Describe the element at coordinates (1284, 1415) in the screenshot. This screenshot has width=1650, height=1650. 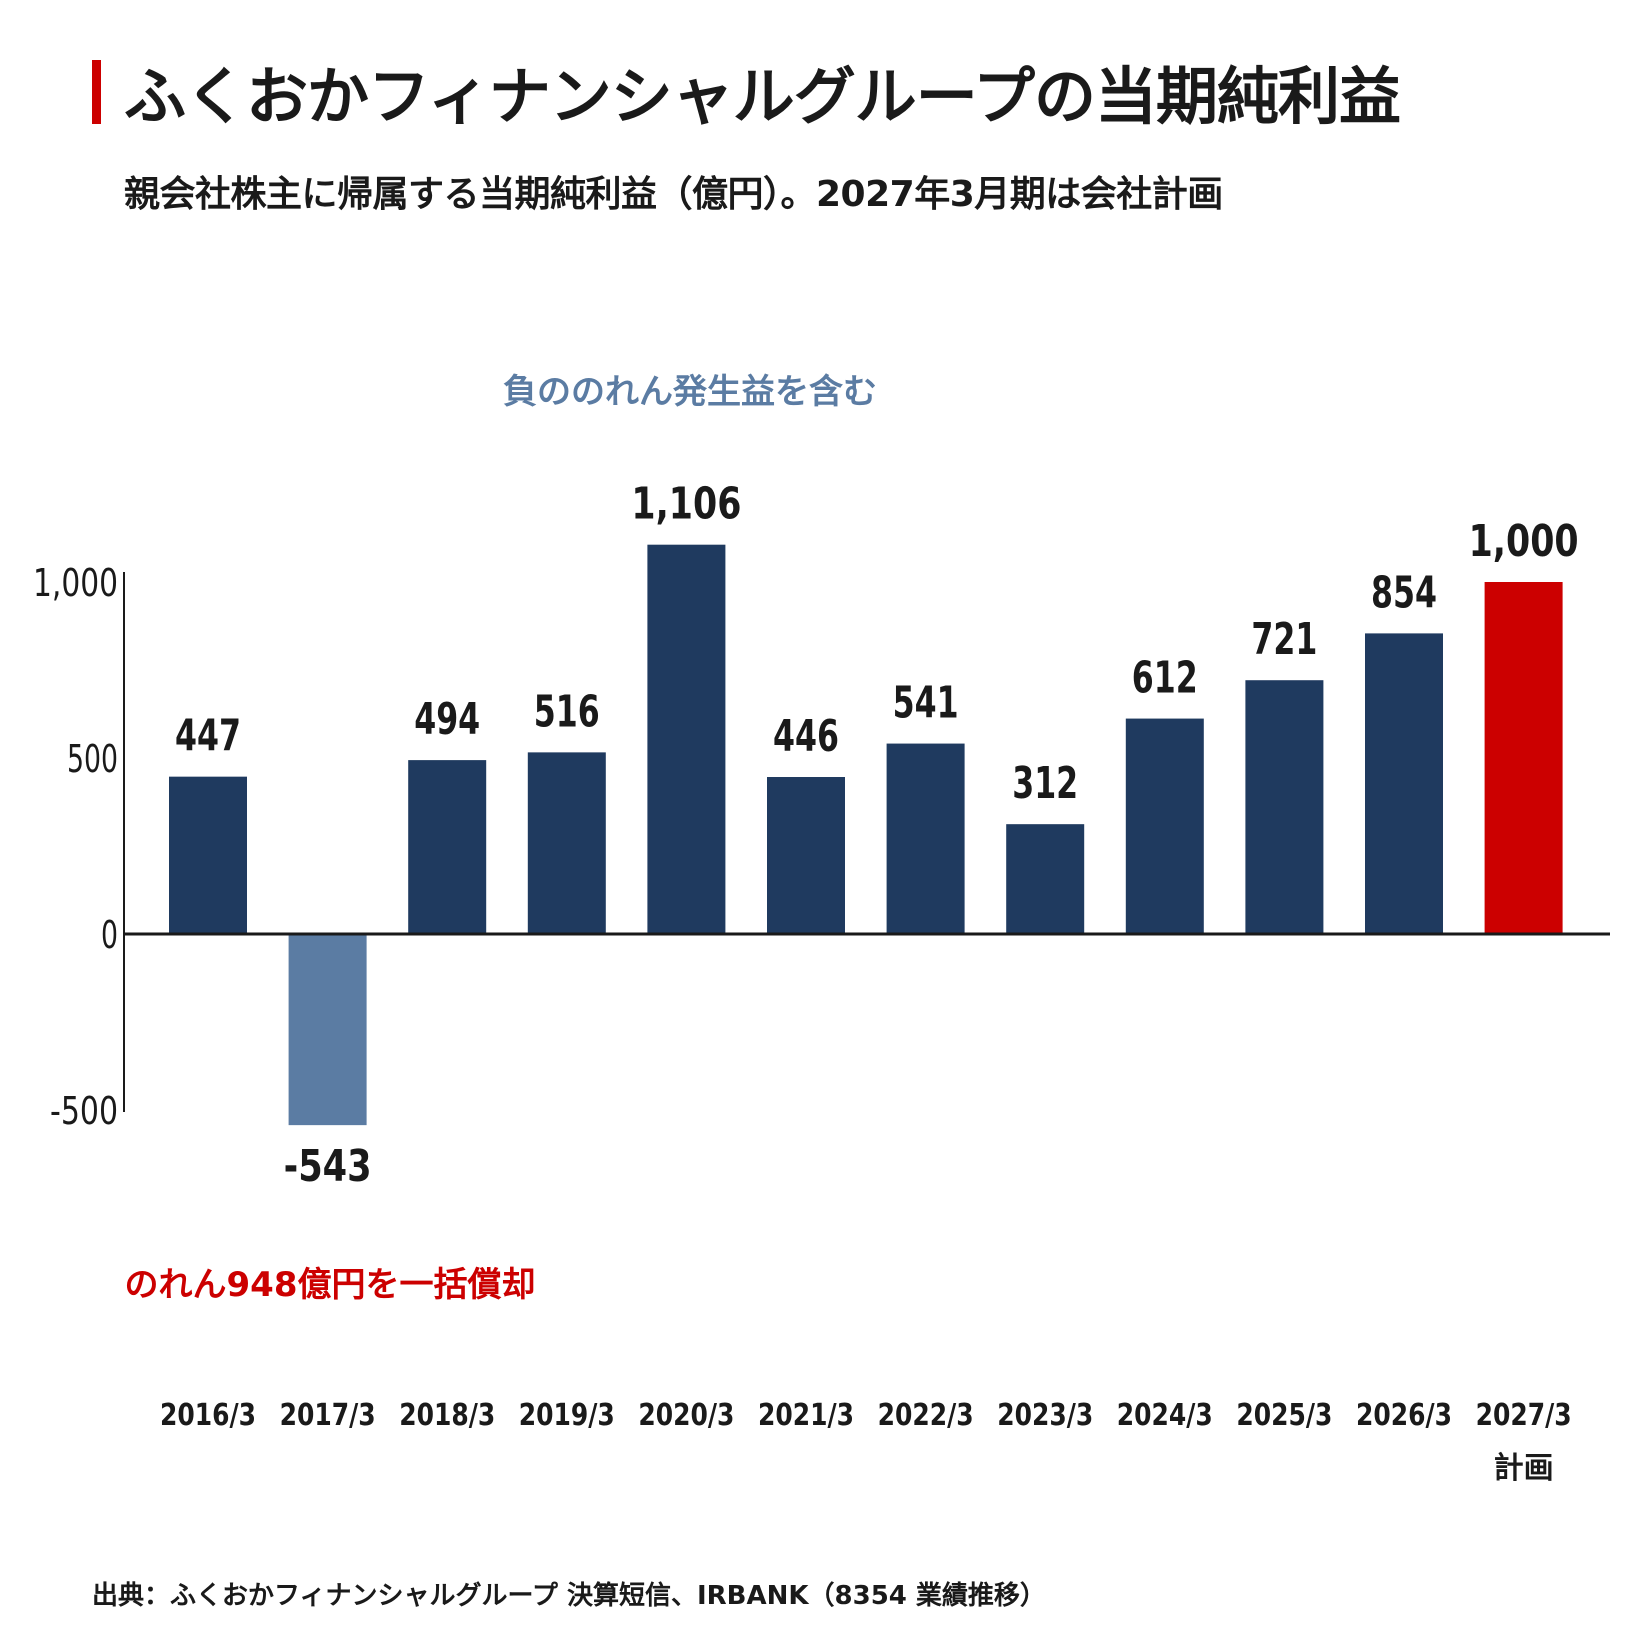
I see `x-tick-label: 2025/3` at that location.